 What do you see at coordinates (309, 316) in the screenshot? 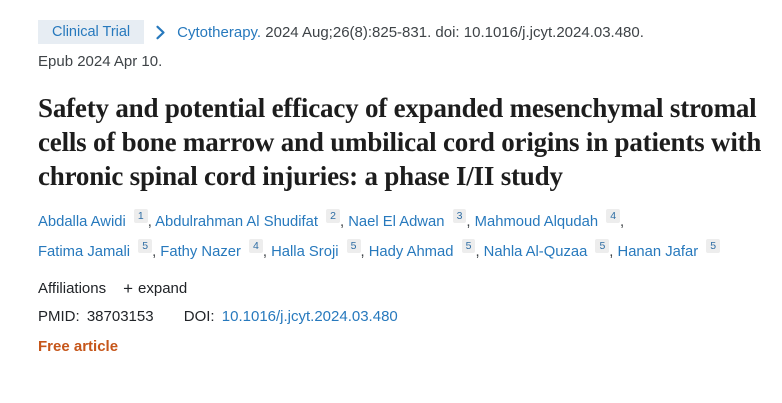
I see `doi-link: 10.1016/j.jcyt.2024.03.480` at bounding box center [309, 316].